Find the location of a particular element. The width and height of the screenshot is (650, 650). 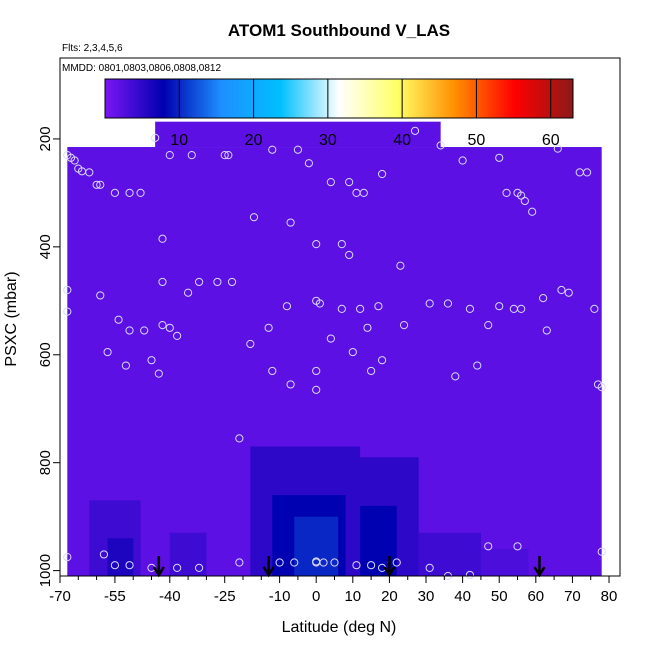

colorbar-tick-label: 40 is located at coordinates (402, 140).